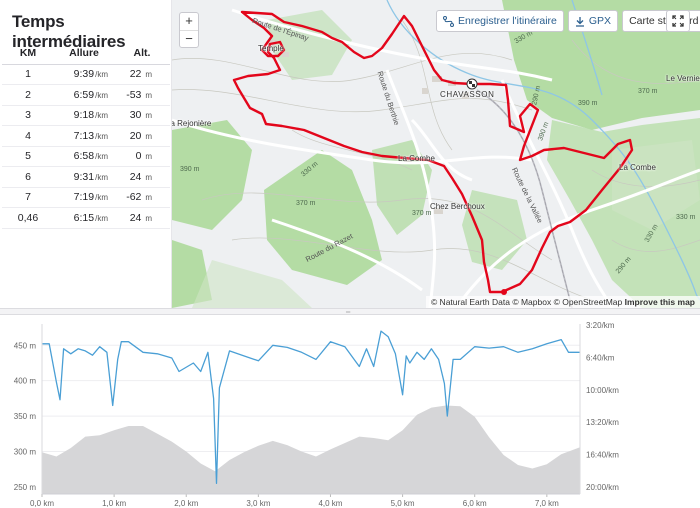 The height and width of the screenshot is (508, 700). I want to click on split-km: 7, so click(28, 197).